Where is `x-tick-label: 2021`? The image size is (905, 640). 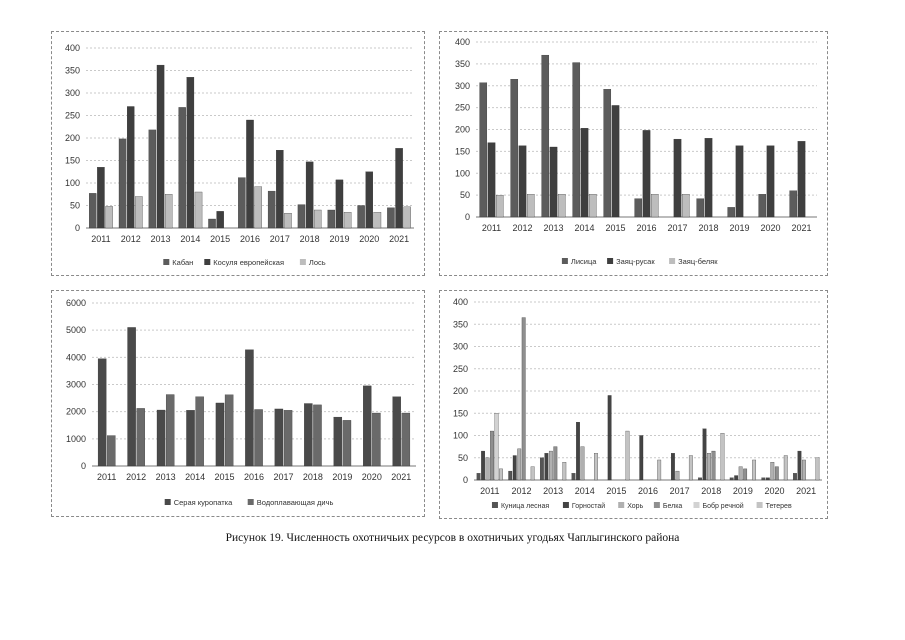 x-tick-label: 2021 is located at coordinates (806, 491).